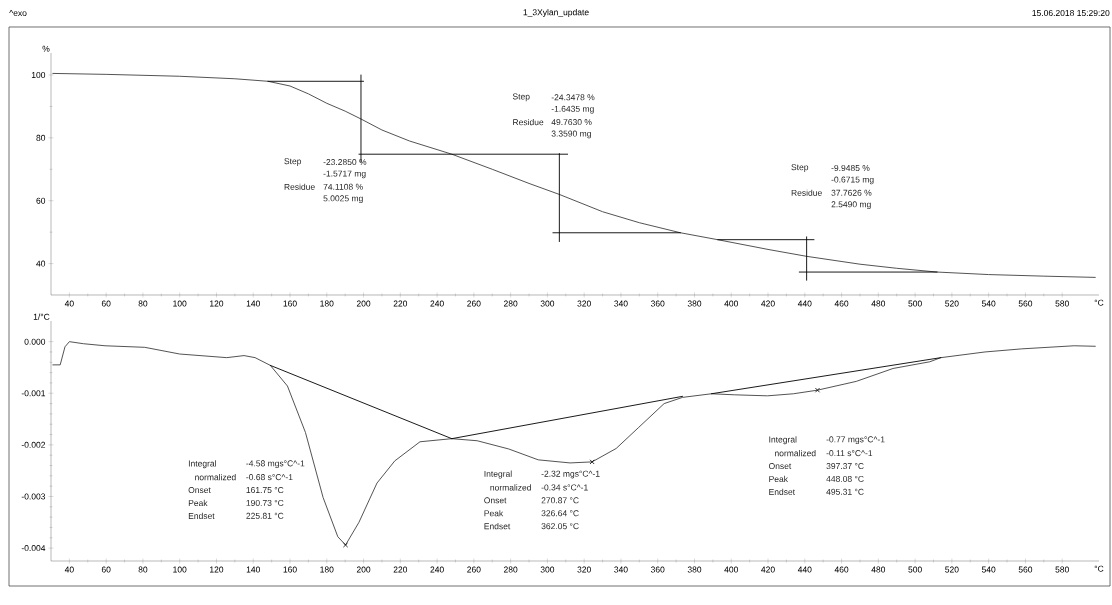 The image size is (1112, 605). I want to click on annotation: 49.7630 %, so click(571, 122).